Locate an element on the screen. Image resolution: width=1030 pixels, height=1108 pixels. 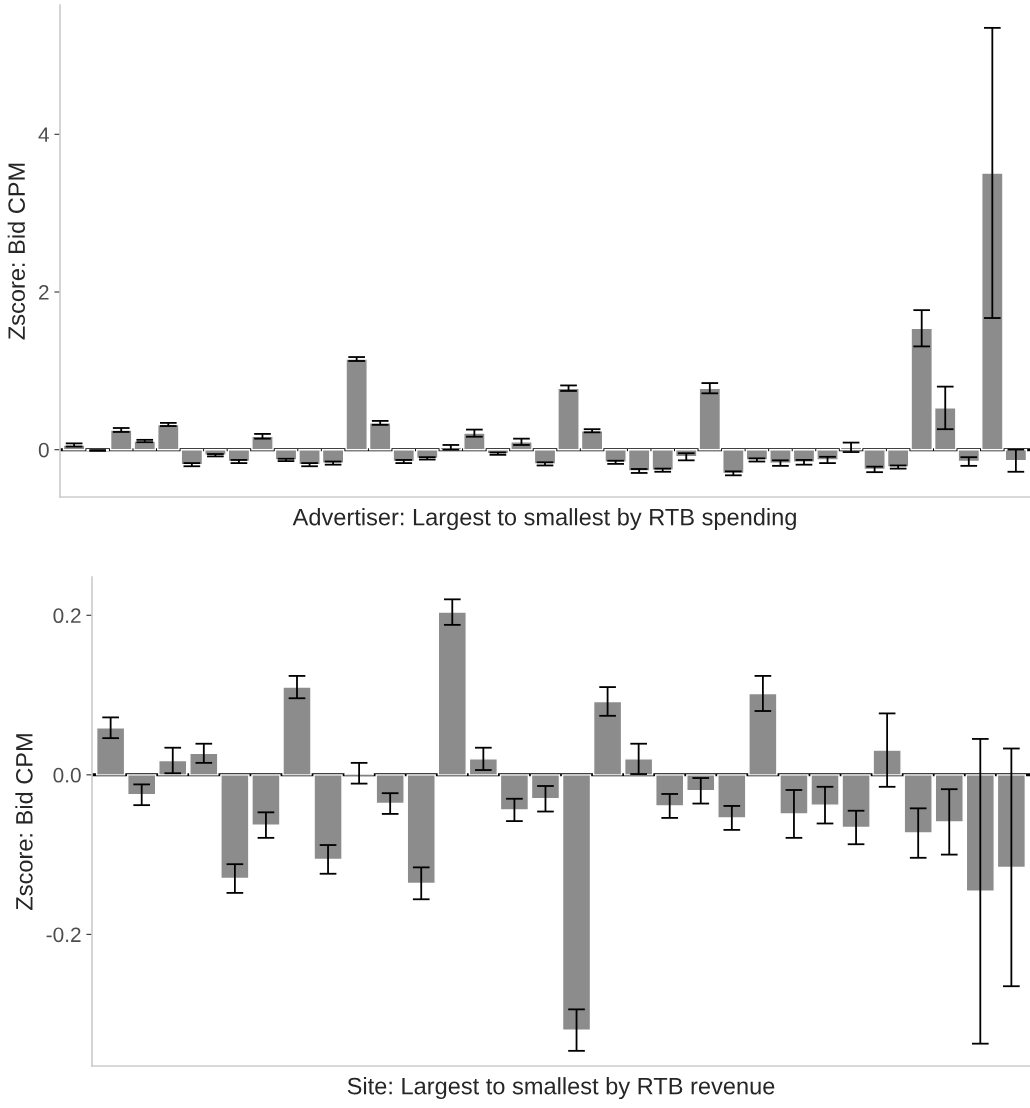
y-tick-label: 0.2 is located at coordinates (67, 616).